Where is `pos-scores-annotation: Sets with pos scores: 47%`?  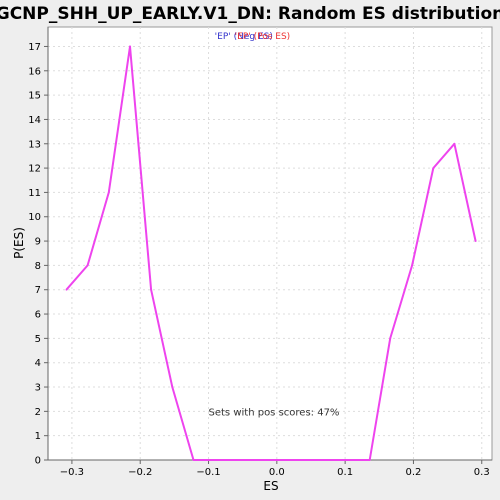
pos-scores-annotation: Sets with pos scores: 47% is located at coordinates (274, 412).